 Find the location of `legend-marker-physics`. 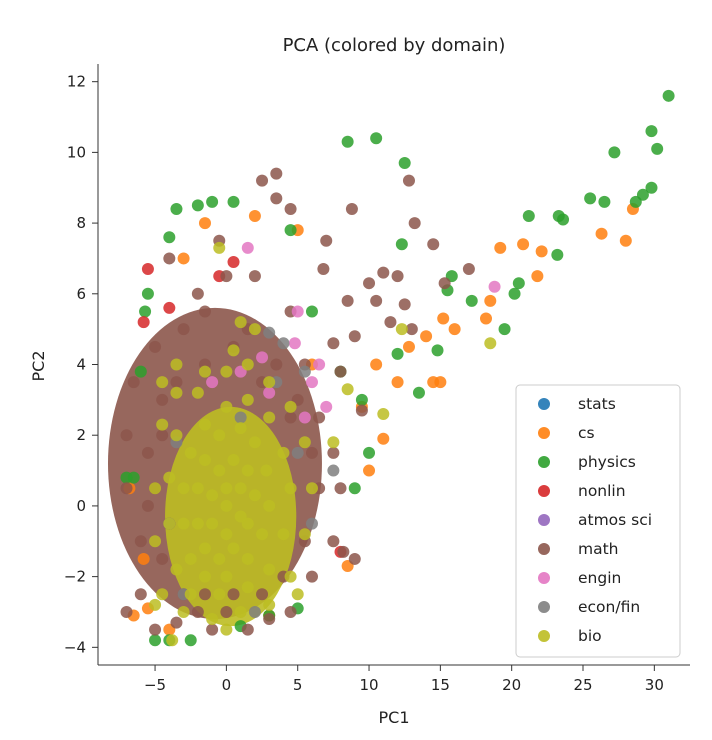

legend-marker-physics is located at coordinates (544, 462).